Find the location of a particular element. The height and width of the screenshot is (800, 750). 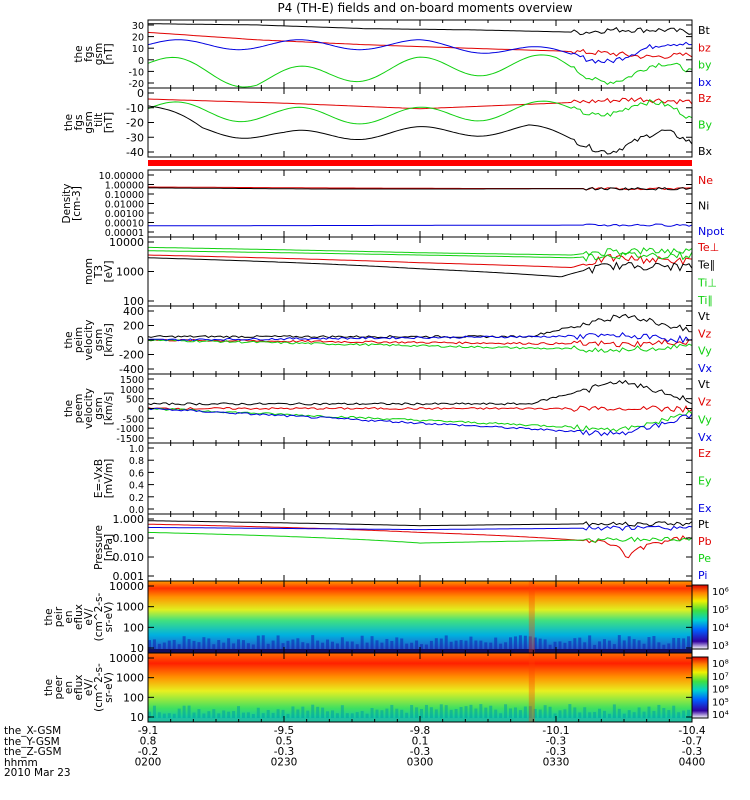

x-axis-row-label: the_Z-GSM is located at coordinates (33, 752).